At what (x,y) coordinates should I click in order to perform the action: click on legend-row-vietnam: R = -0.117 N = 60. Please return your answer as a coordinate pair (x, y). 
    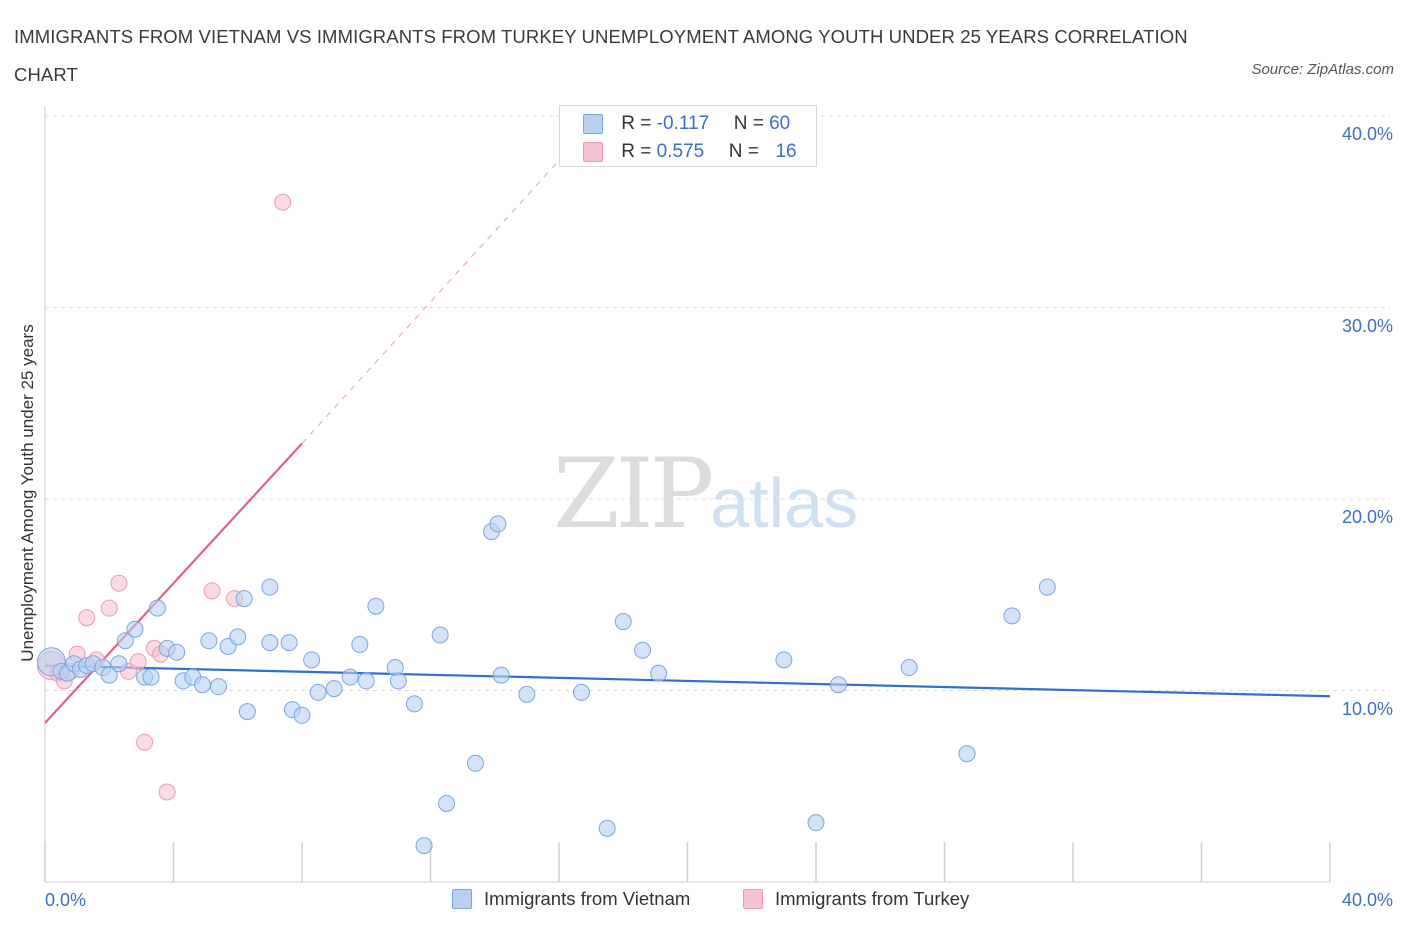
    Looking at the image, I should click on (687, 124).